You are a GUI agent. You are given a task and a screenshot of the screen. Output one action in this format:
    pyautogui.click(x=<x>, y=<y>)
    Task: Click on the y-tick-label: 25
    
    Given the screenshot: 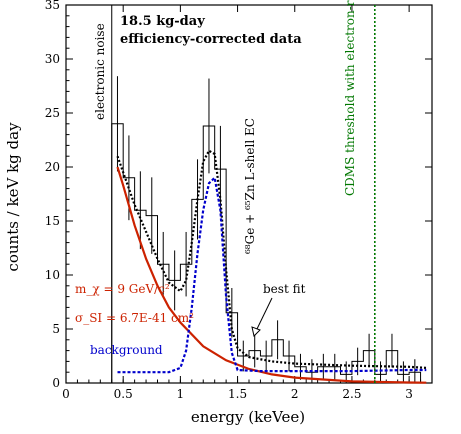 What is the action you would take?
    pyautogui.click(x=52, y=113)
    